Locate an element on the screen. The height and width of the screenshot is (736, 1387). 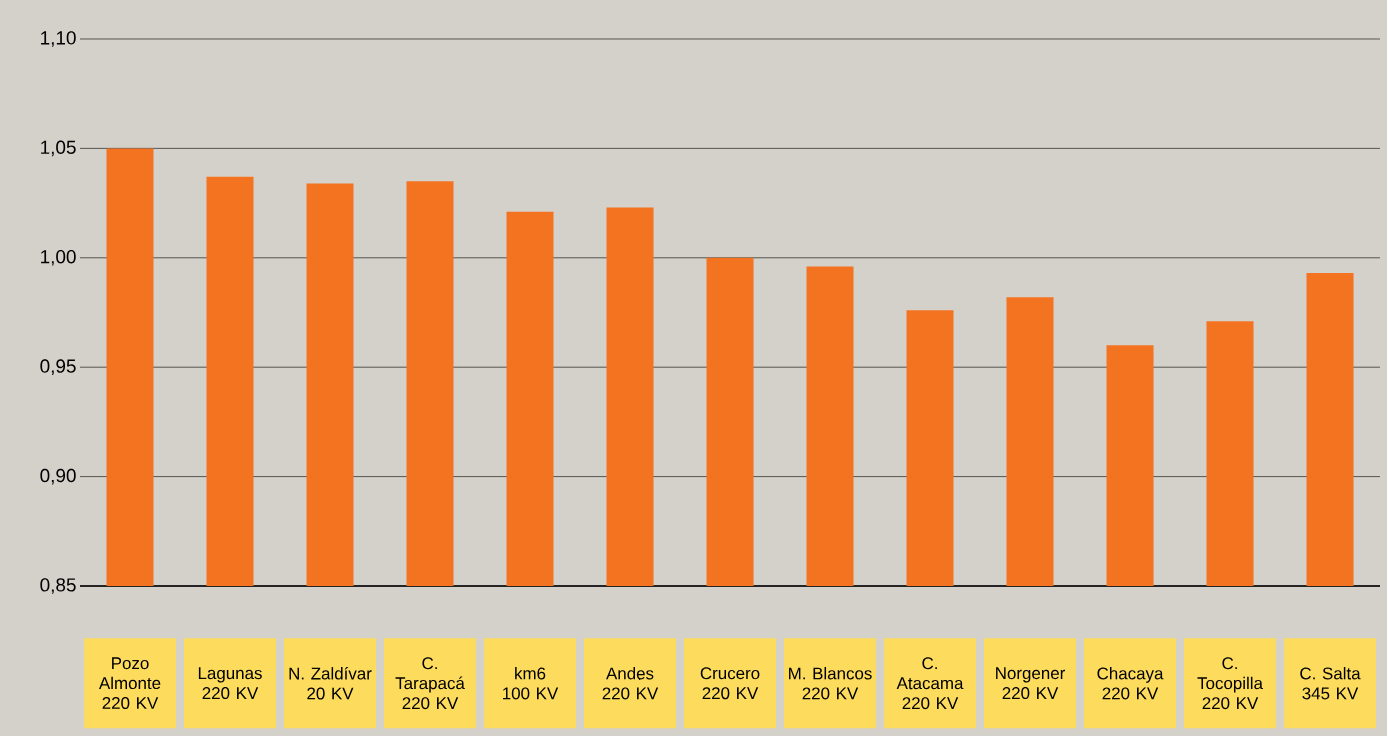
y-tick-label: 0,85 is located at coordinates (58, 586).